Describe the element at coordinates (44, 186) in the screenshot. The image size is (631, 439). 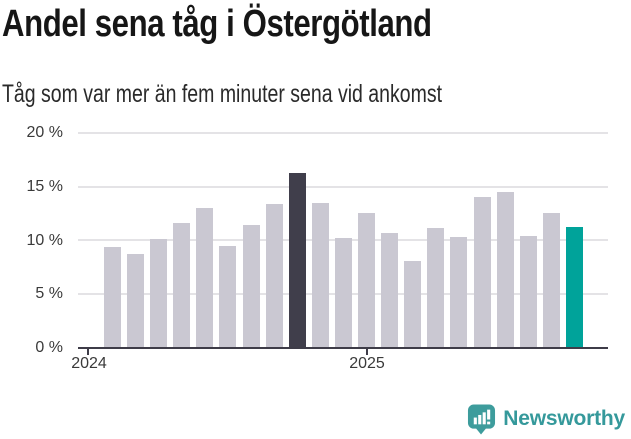
I see `y-axis-tick-label: 15 %` at that location.